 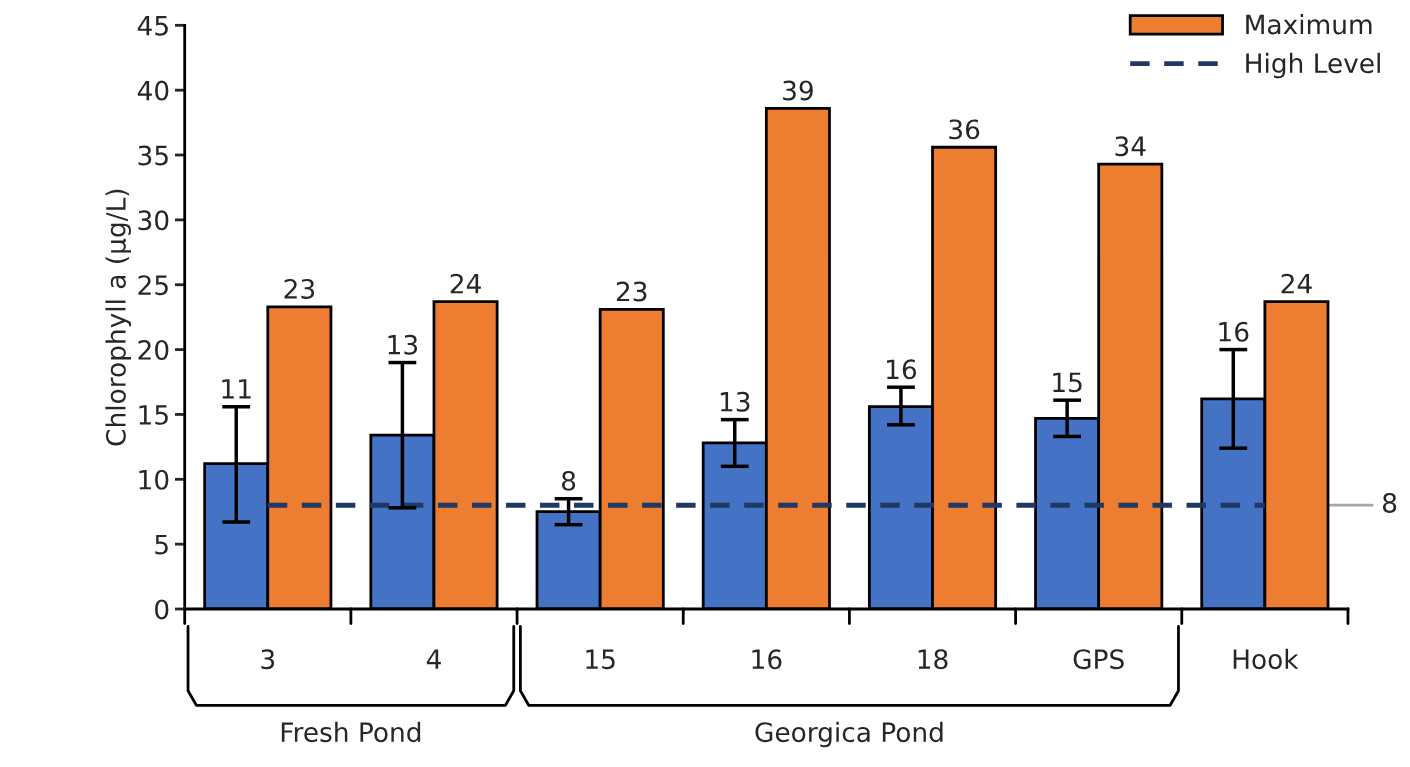 I want to click on x-tick-label: 18, so click(x=933, y=659).